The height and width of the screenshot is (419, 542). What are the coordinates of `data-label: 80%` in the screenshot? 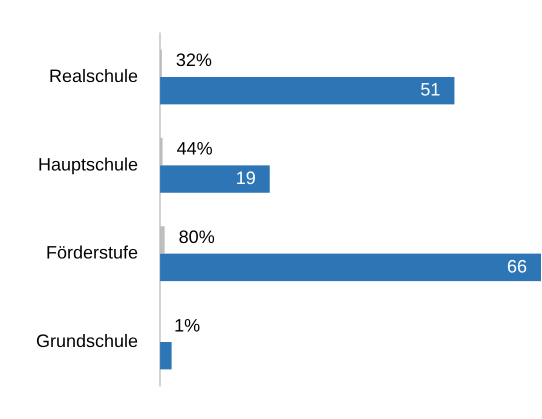 It's located at (196, 236).